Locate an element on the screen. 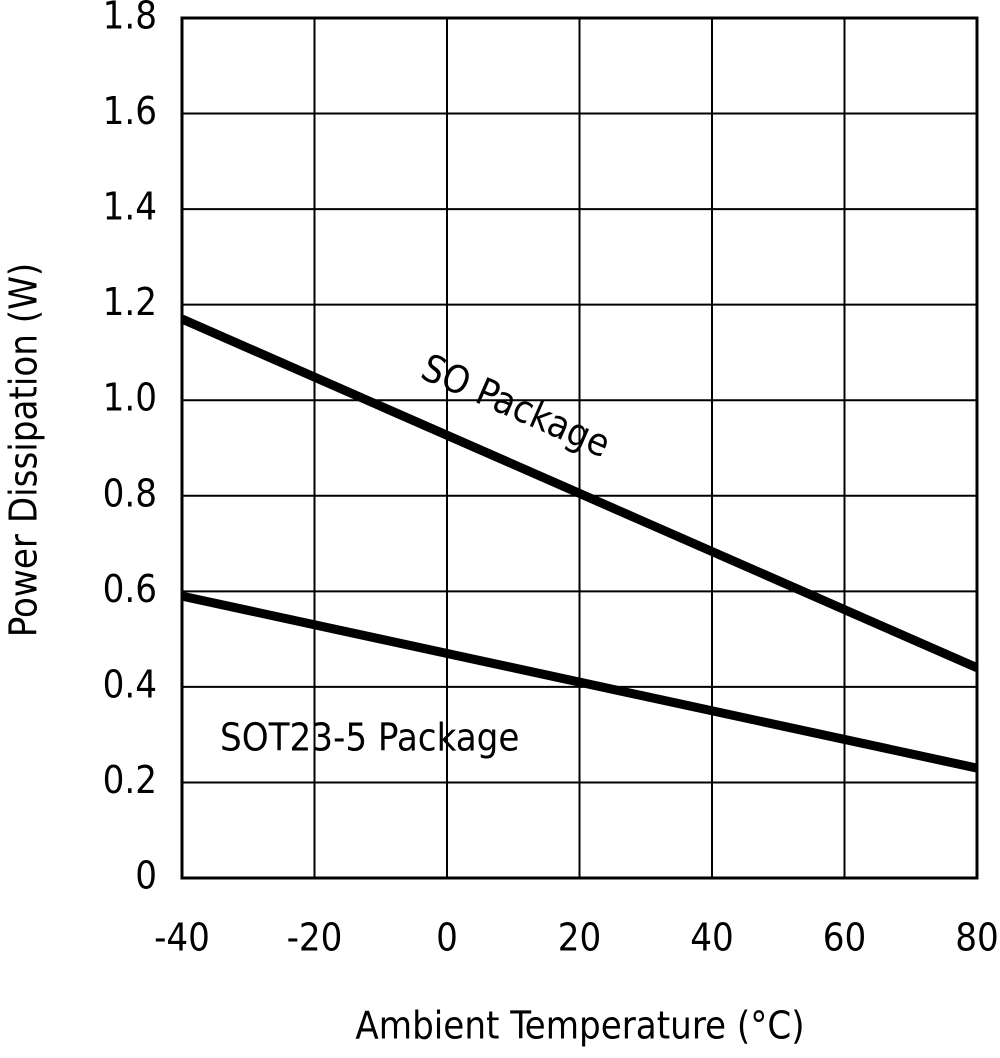  x-tick-label: 40 is located at coordinates (712, 938).